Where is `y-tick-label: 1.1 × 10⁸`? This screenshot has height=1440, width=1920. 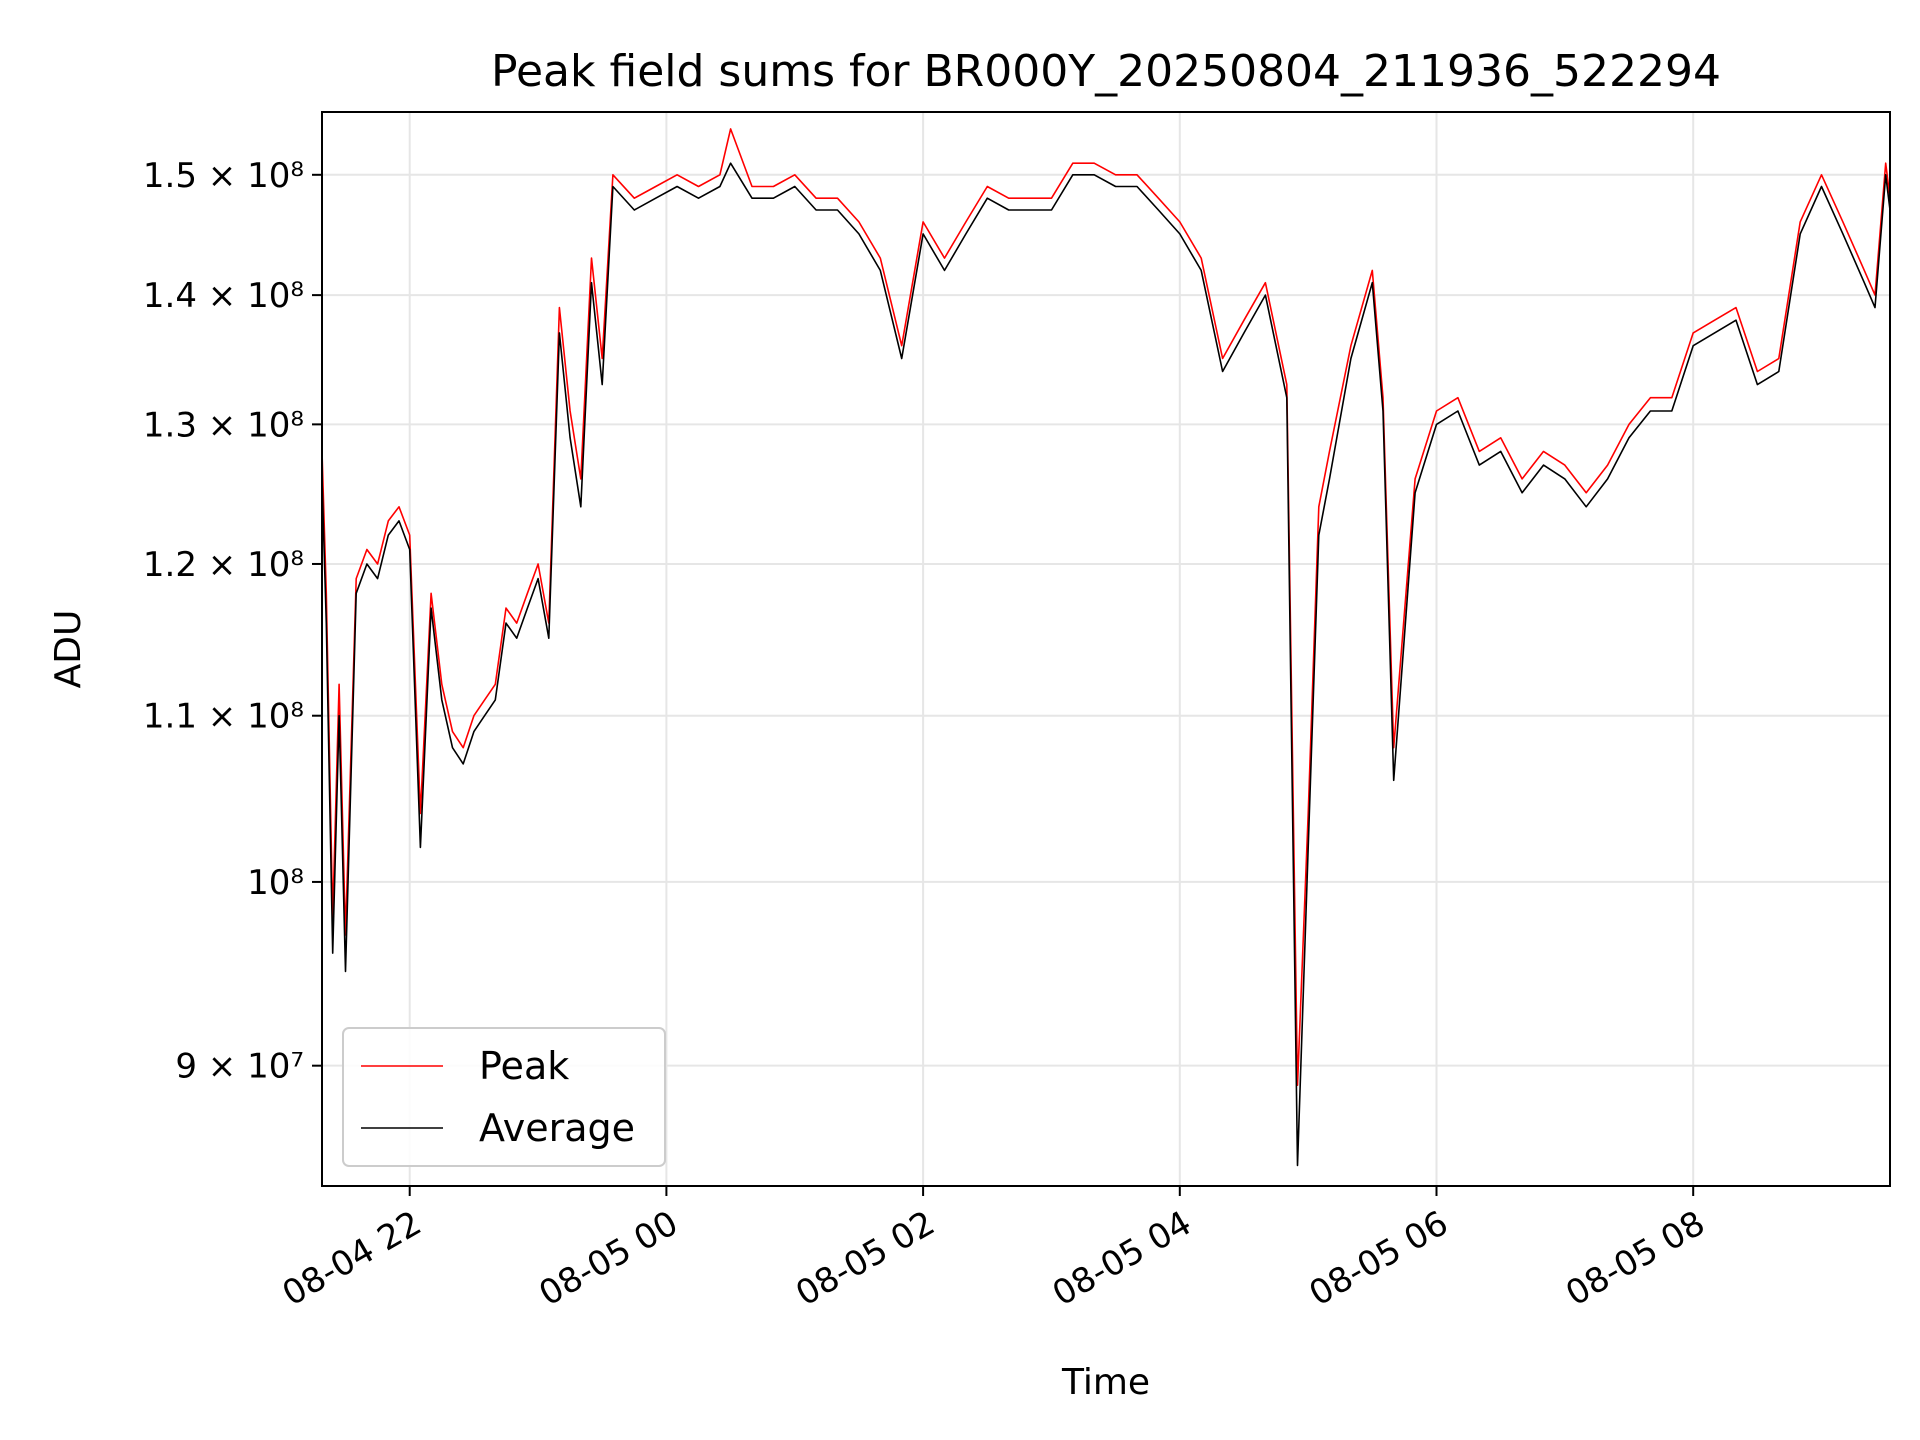 y-tick-label: 1.1 × 10⁸ is located at coordinates (223, 717).